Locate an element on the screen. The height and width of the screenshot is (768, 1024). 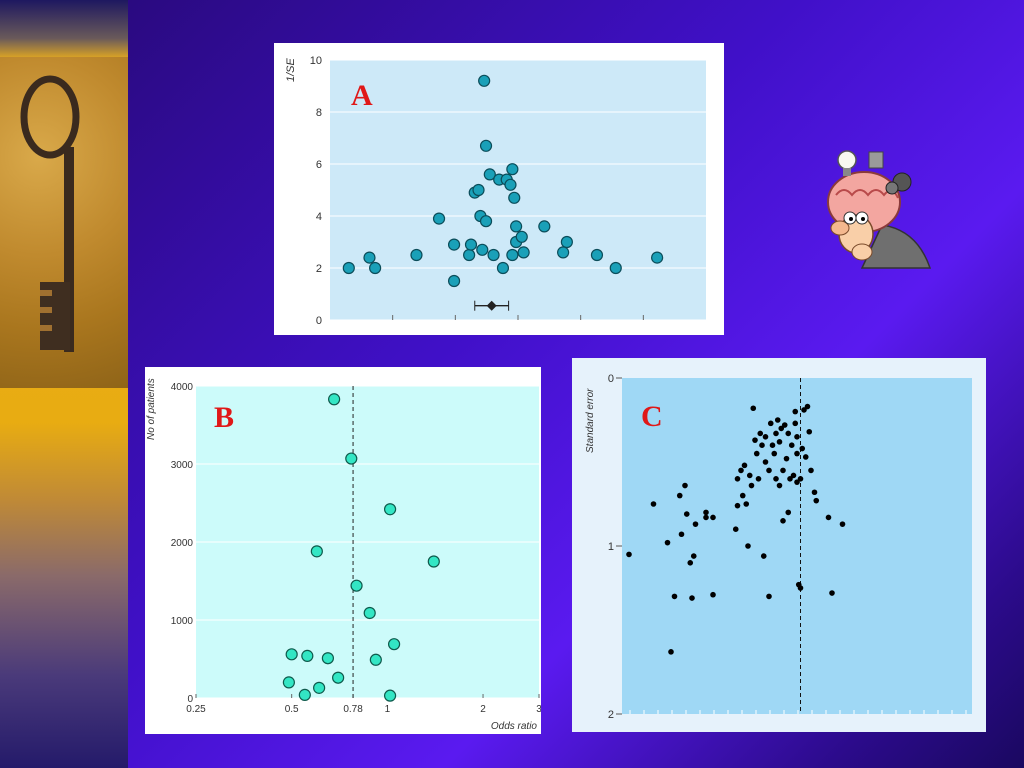
y-tick-label: 1000 is located at coordinates (182, 621).